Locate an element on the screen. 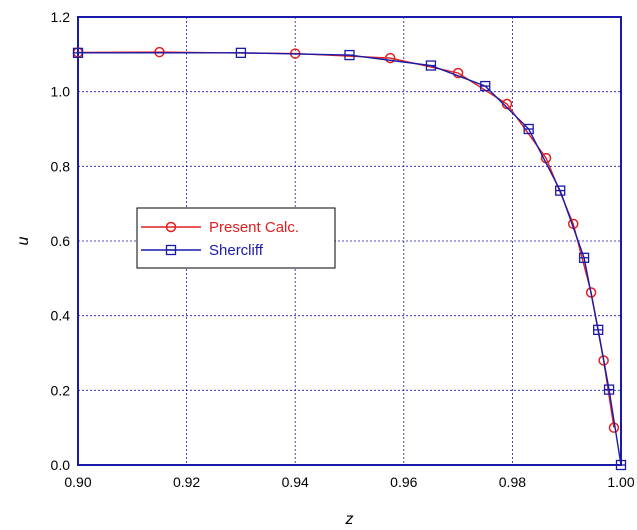  y-tick-label: 1.2 is located at coordinates (61, 17).